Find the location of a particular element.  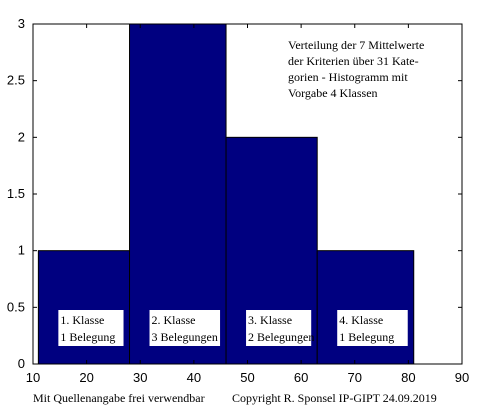

x-tick-label: 40 is located at coordinates (194, 377).